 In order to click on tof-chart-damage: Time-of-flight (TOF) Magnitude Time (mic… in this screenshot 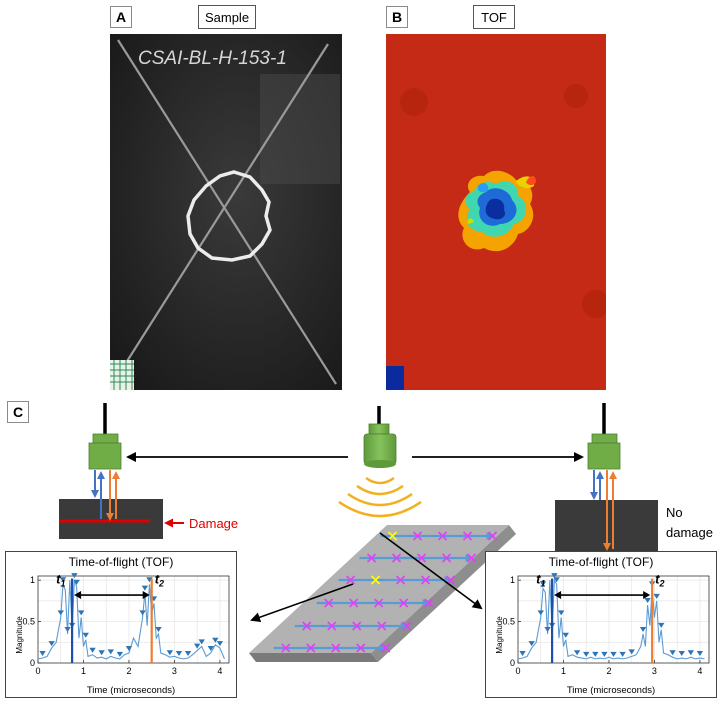, I will do `click(121, 624)`.